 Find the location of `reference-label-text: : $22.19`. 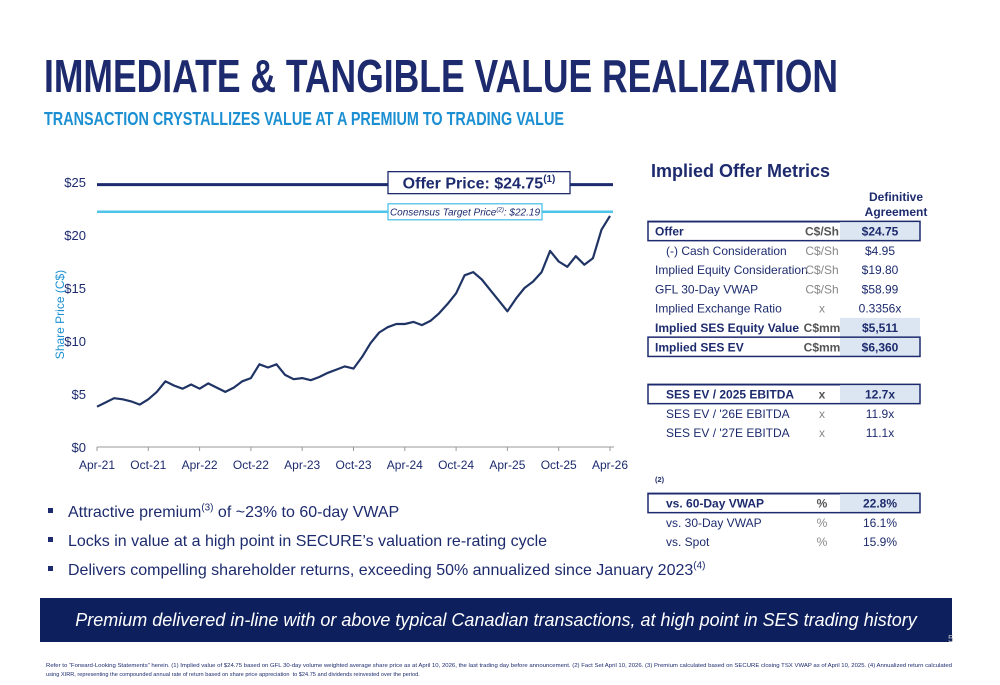

reference-label-text: : $22.19 is located at coordinates (522, 212).